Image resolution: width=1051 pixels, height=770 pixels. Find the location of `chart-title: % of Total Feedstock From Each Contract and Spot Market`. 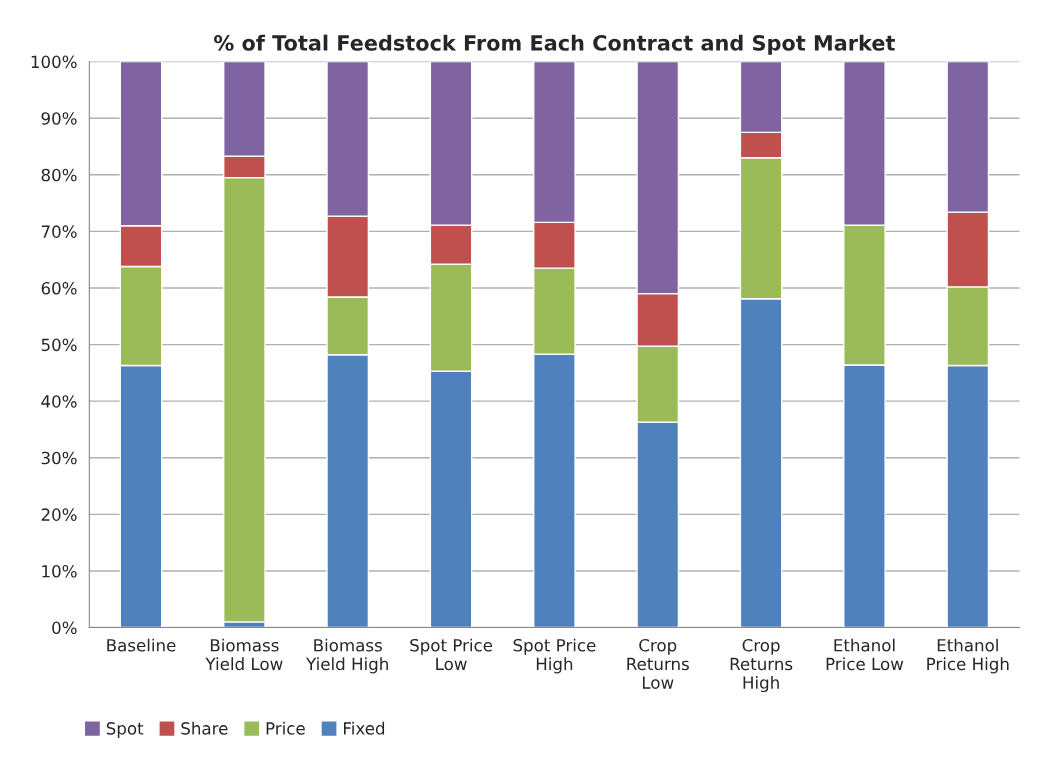

chart-title: % of Total Feedstock From Each Contract and Spot Market is located at coordinates (554, 44).